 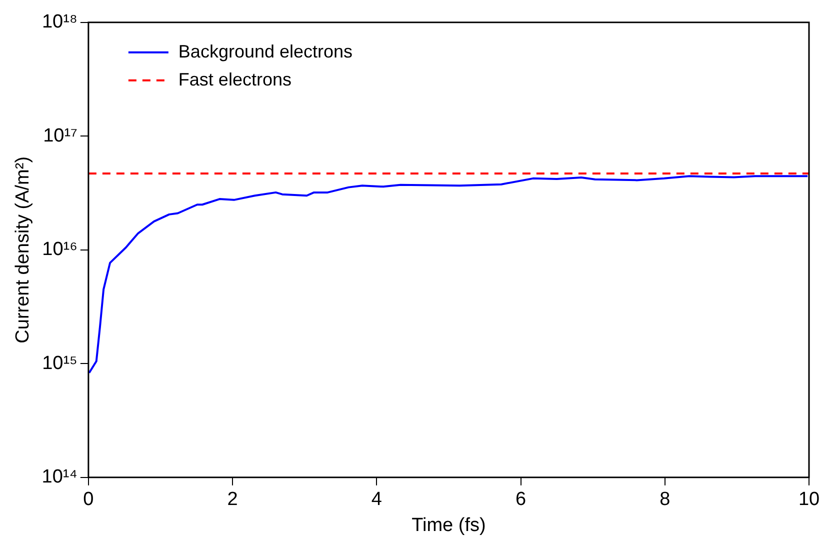 What do you see at coordinates (809, 499) in the screenshot?
I see `x-tick-label: 10` at bounding box center [809, 499].